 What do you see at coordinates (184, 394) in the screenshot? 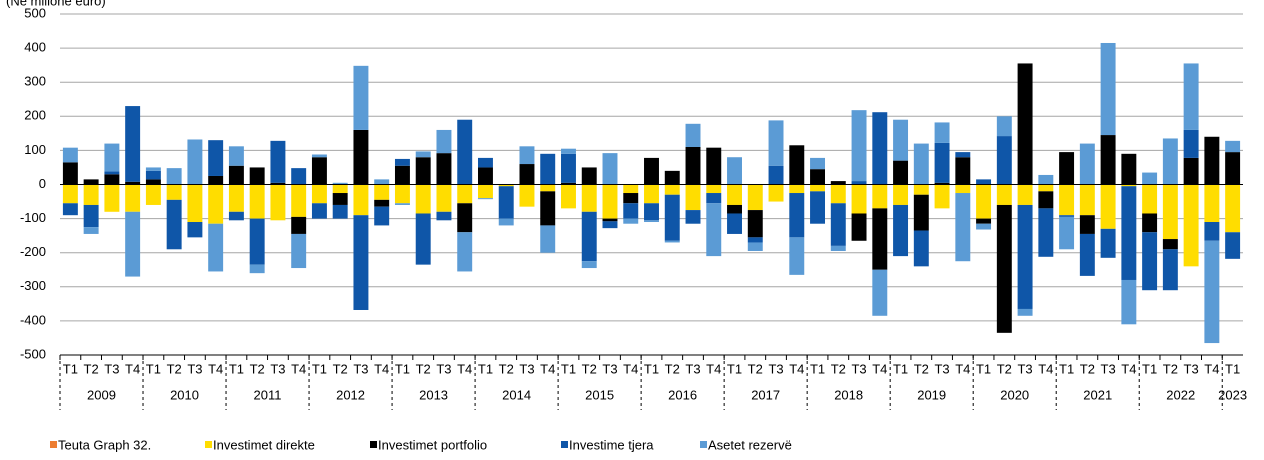
I see `year-label: 2010` at bounding box center [184, 394].